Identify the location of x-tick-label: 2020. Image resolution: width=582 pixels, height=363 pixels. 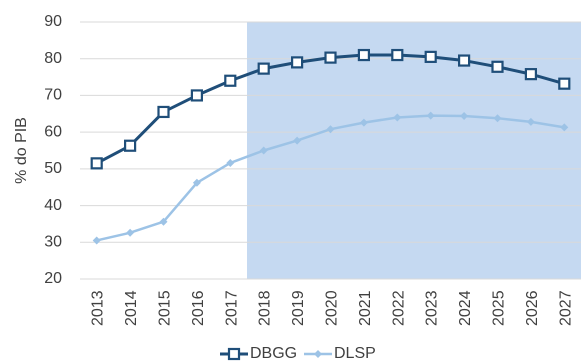
(332, 308).